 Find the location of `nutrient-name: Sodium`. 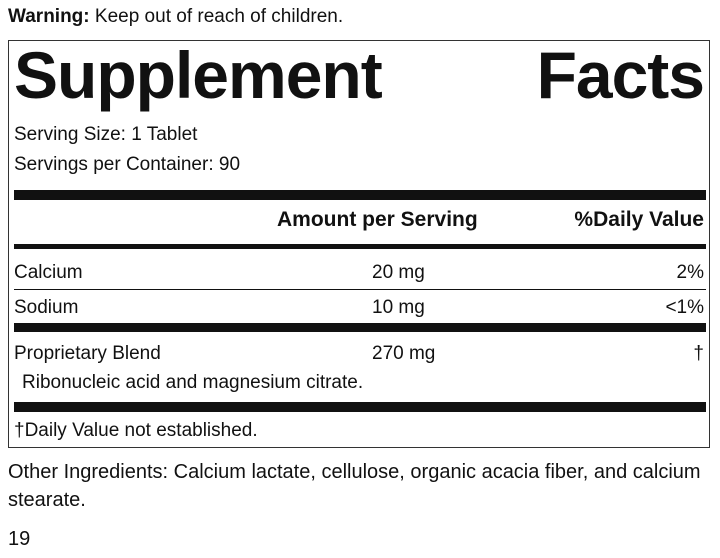

nutrient-name: Sodium is located at coordinates (46, 307).